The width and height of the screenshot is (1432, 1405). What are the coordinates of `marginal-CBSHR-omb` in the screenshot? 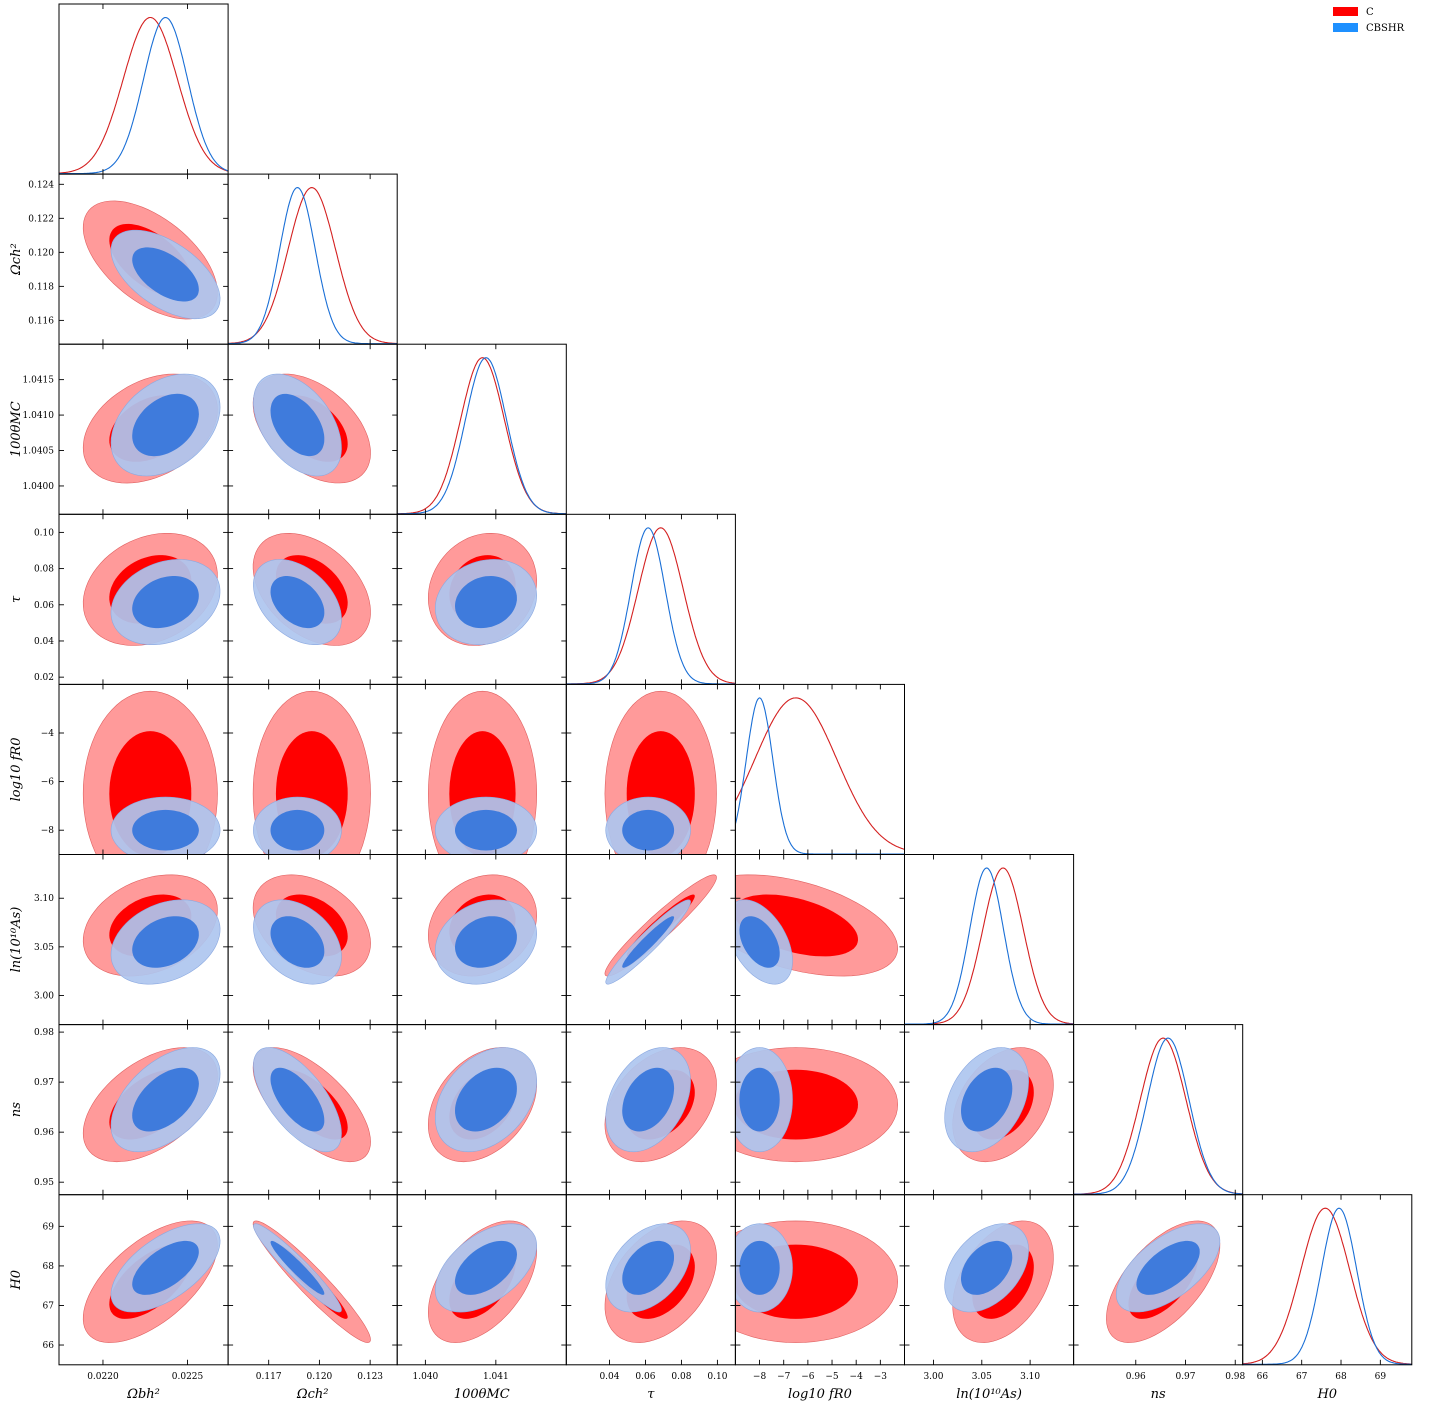 It's located at (144, 95).